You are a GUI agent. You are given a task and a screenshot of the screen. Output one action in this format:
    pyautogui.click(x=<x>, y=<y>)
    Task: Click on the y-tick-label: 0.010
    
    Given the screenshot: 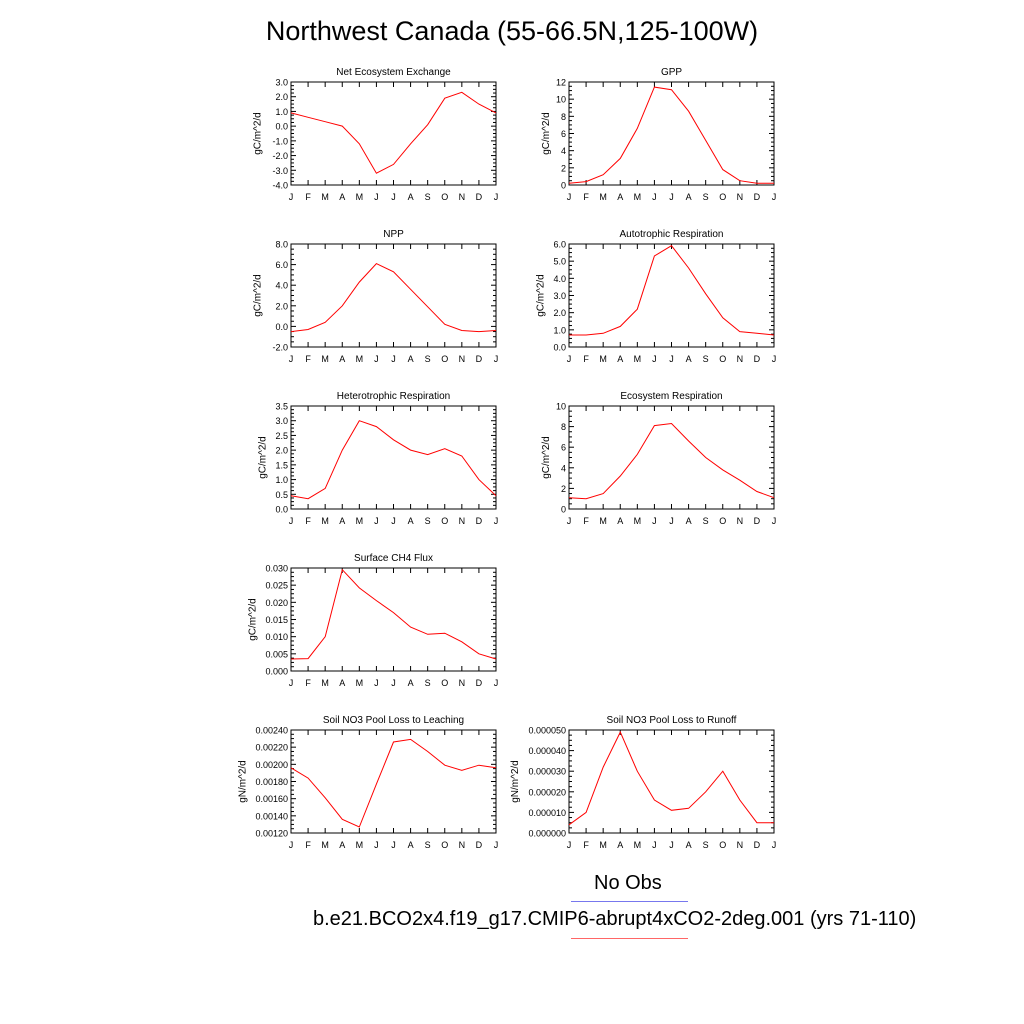 What is the action you would take?
    pyautogui.click(x=276, y=637)
    